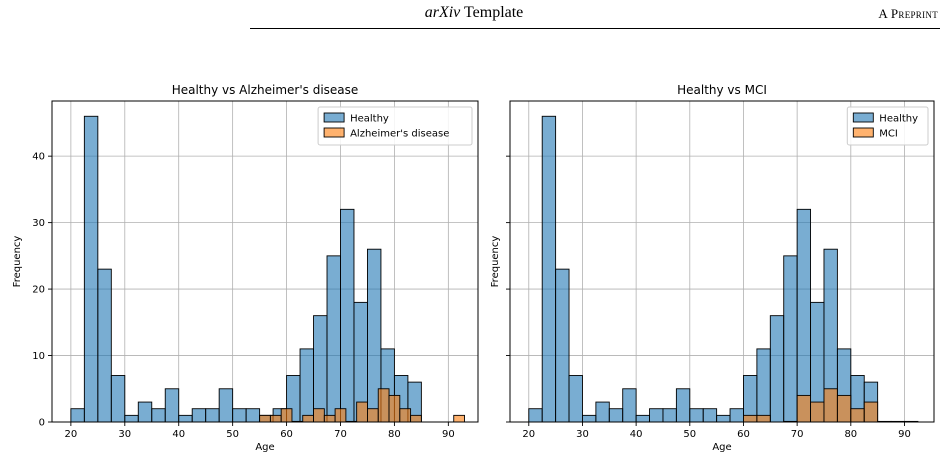  Describe the element at coordinates (595, 28) in the screenshot. I see `header-rule` at that location.